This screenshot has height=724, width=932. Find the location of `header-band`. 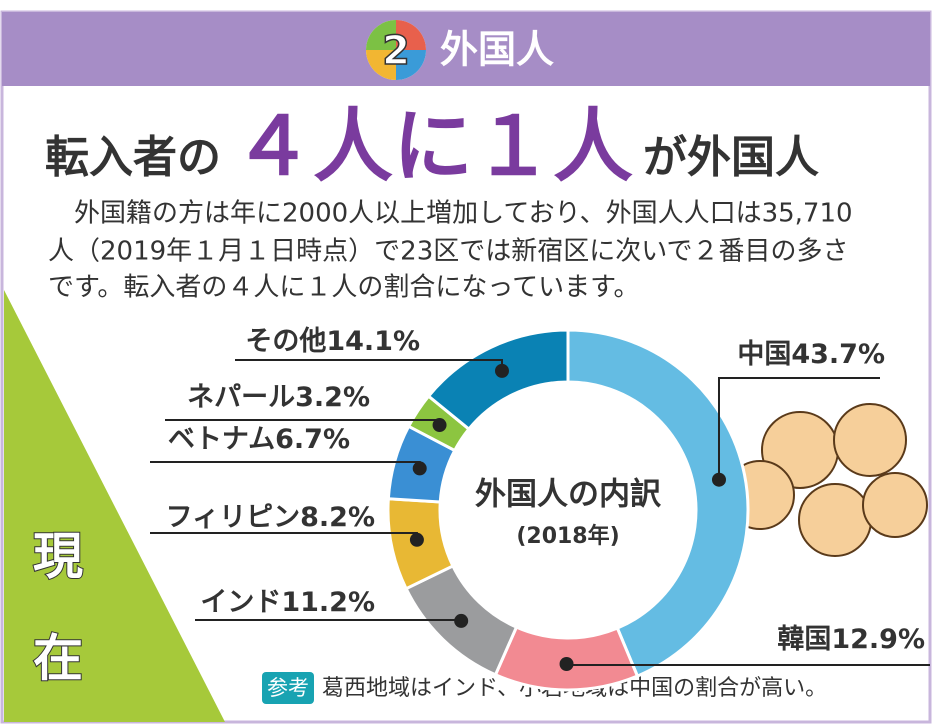

header-band is located at coordinates (466, 49).